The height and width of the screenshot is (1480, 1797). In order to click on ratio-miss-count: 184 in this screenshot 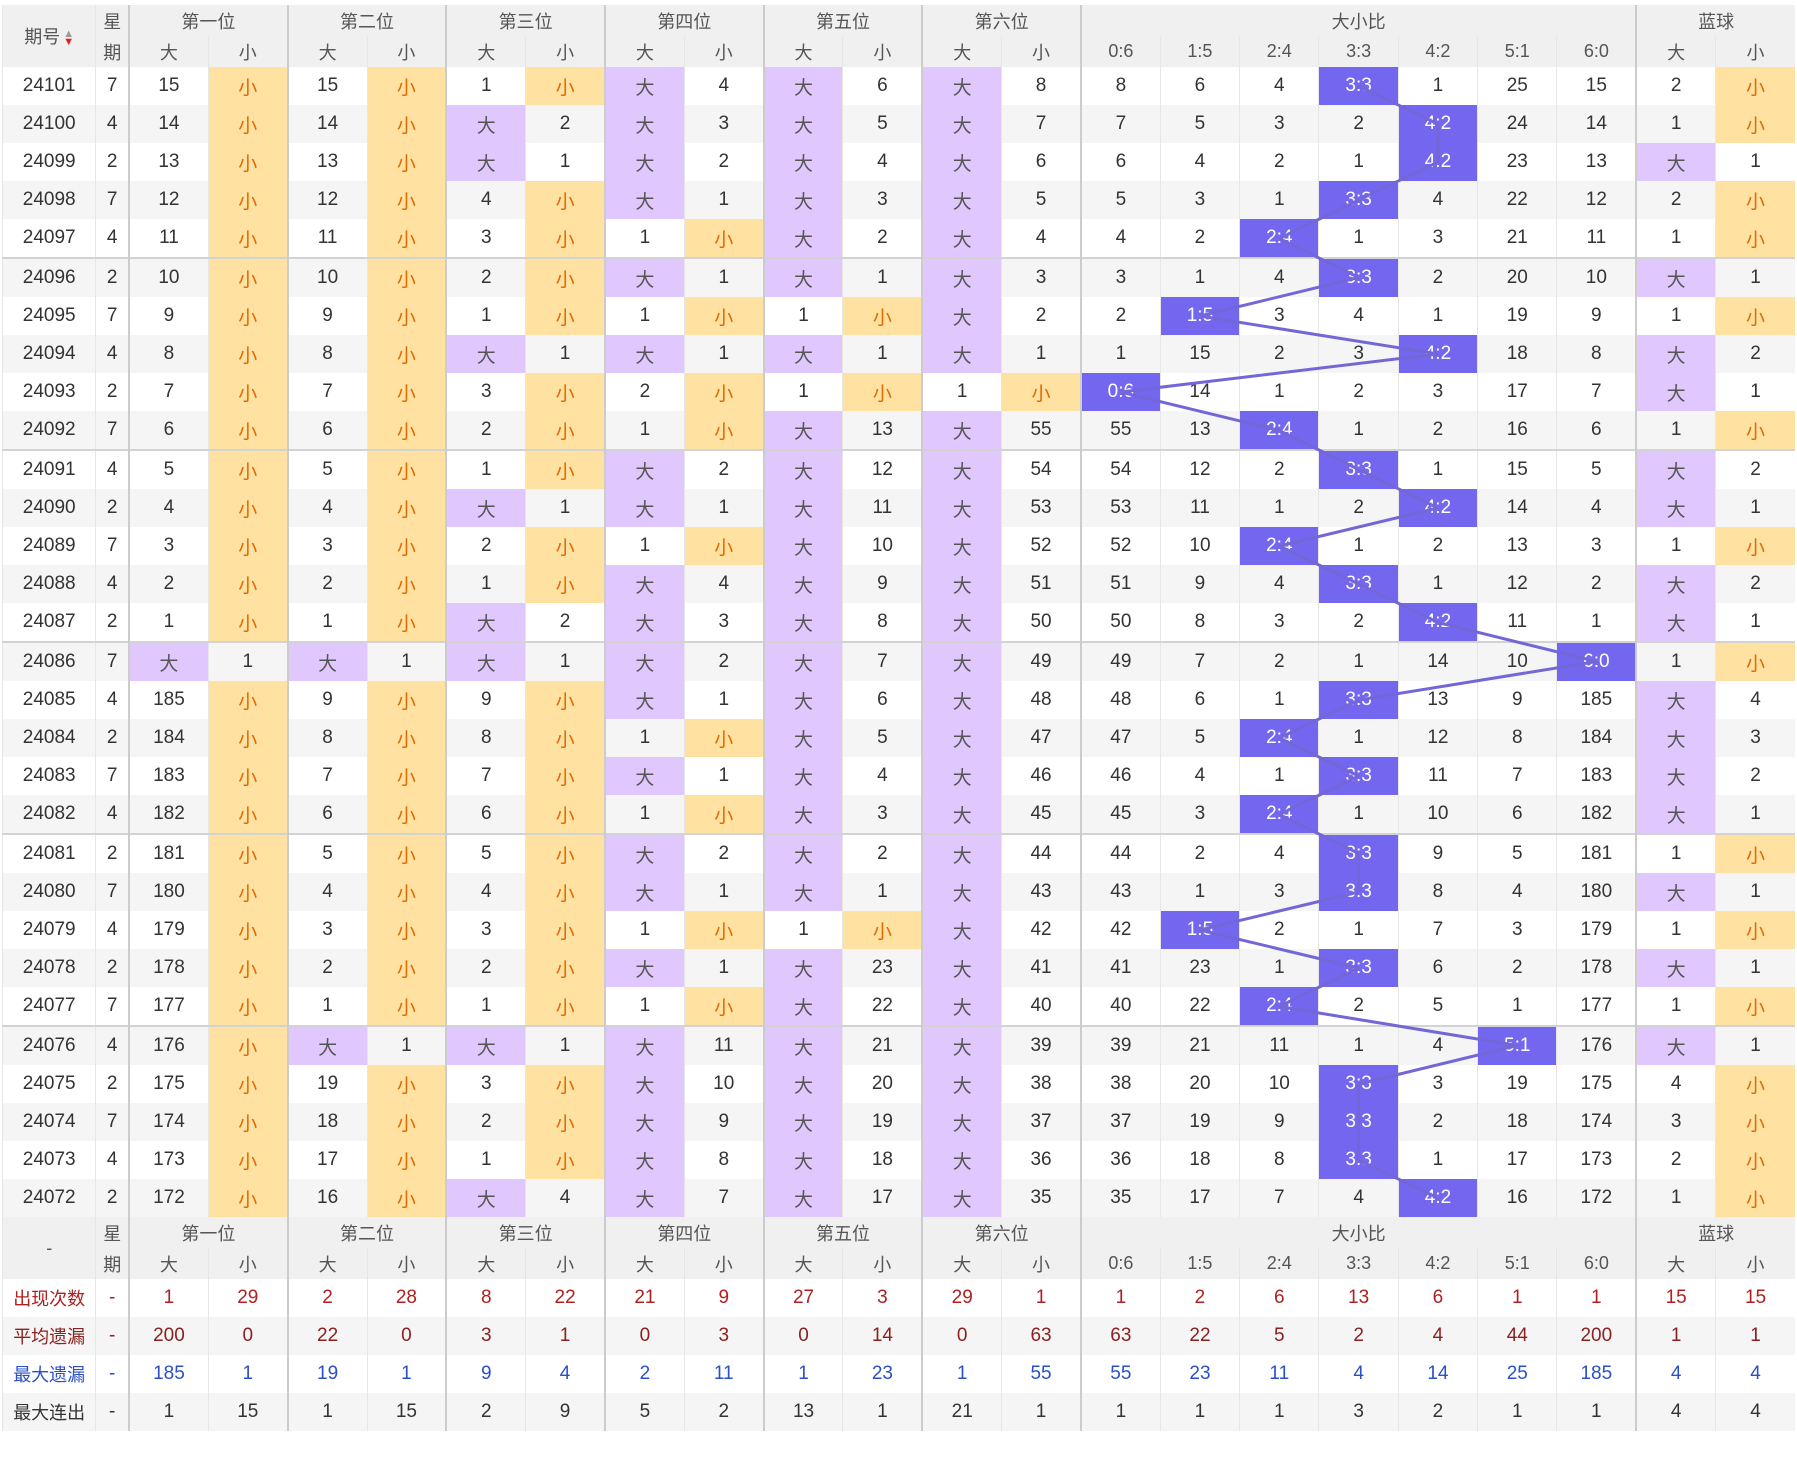, I will do `click(1596, 738)`.